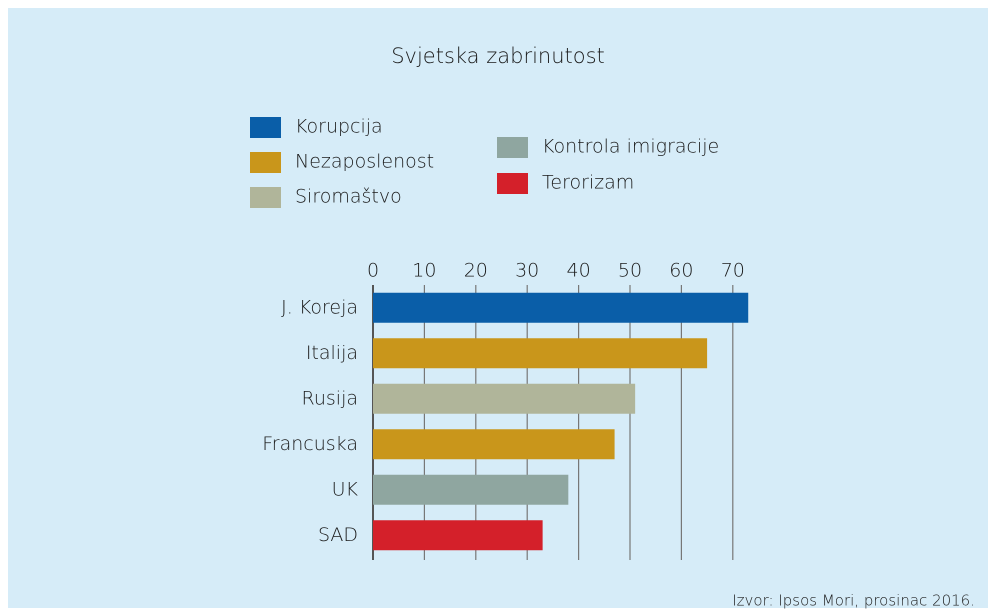 This screenshot has width=996, height=616. Describe the element at coordinates (364, 162) in the screenshot. I see `legend-label: Nezaposlenost` at that location.